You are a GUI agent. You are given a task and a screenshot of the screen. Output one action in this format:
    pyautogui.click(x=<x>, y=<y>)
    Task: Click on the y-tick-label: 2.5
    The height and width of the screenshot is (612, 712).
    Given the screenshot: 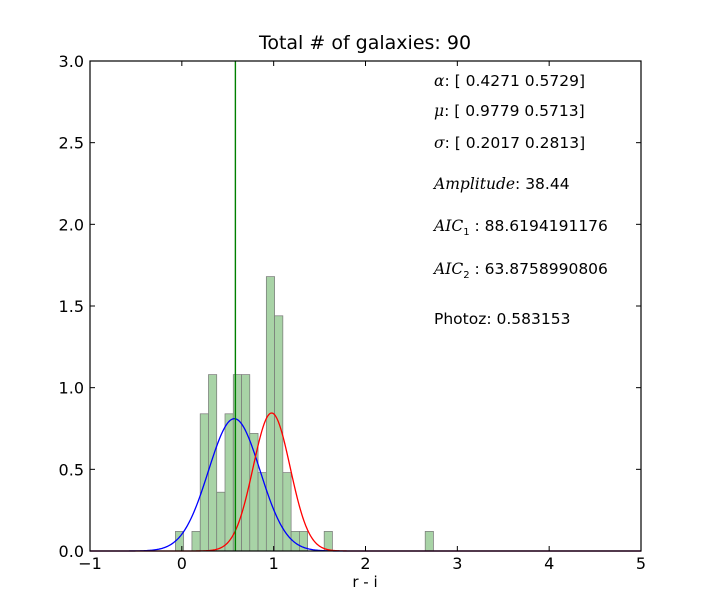 What is the action you would take?
    pyautogui.click(x=71, y=143)
    